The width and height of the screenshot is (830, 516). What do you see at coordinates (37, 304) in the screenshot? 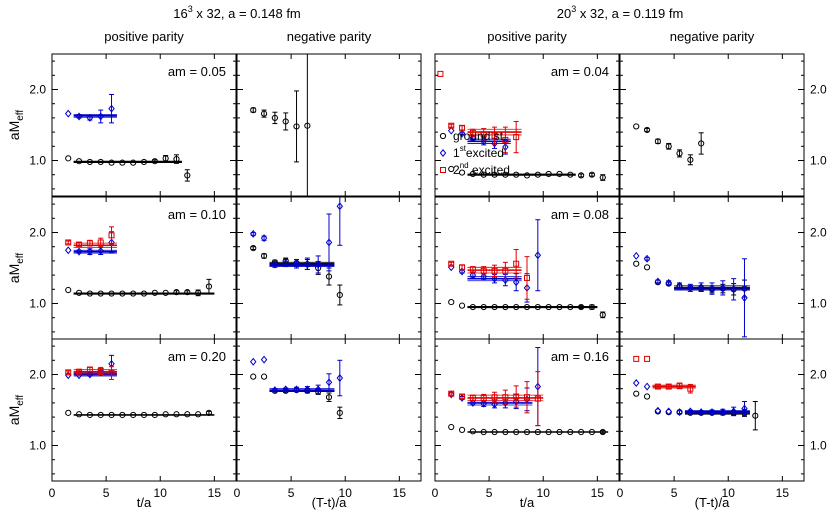
I see `y-tick-label-left: 1.0` at bounding box center [37, 304].